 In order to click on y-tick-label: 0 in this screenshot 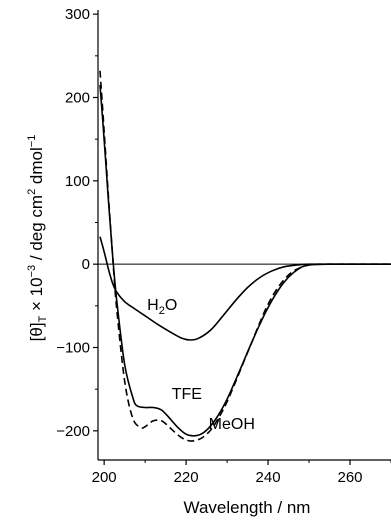, I will do `click(86, 264)`.